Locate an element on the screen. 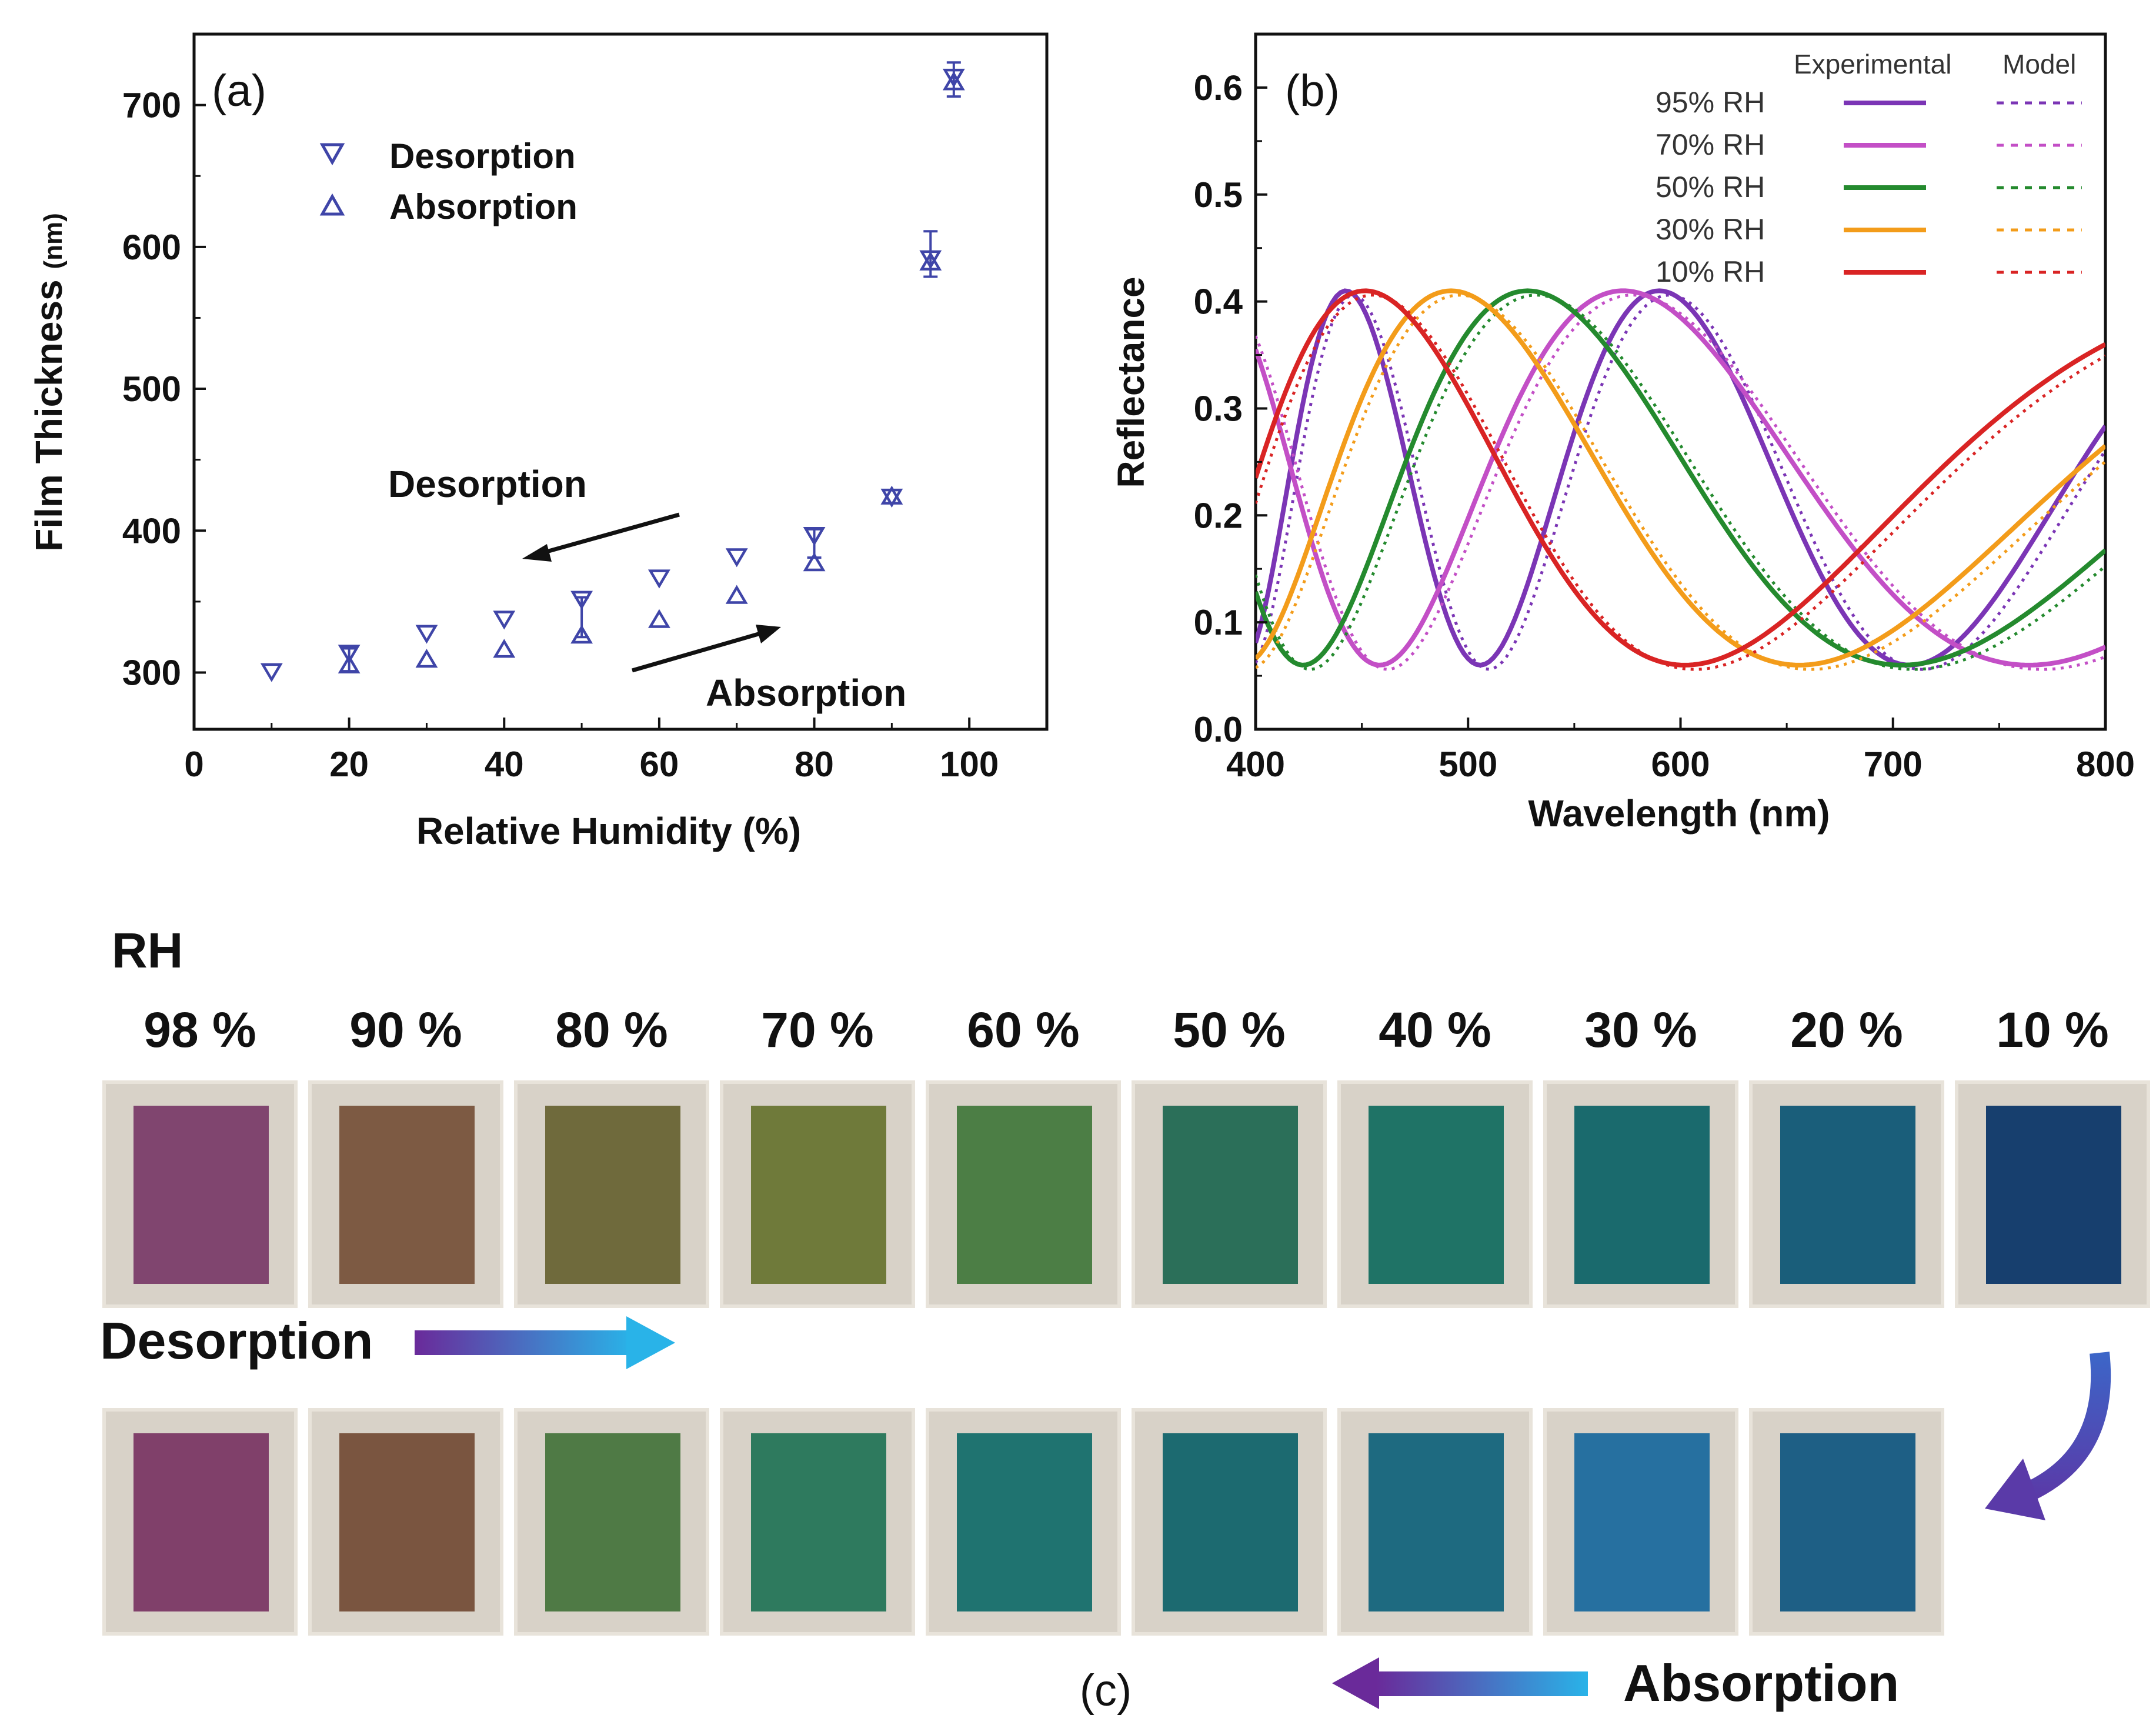  rh-title: RH is located at coordinates (147, 950).